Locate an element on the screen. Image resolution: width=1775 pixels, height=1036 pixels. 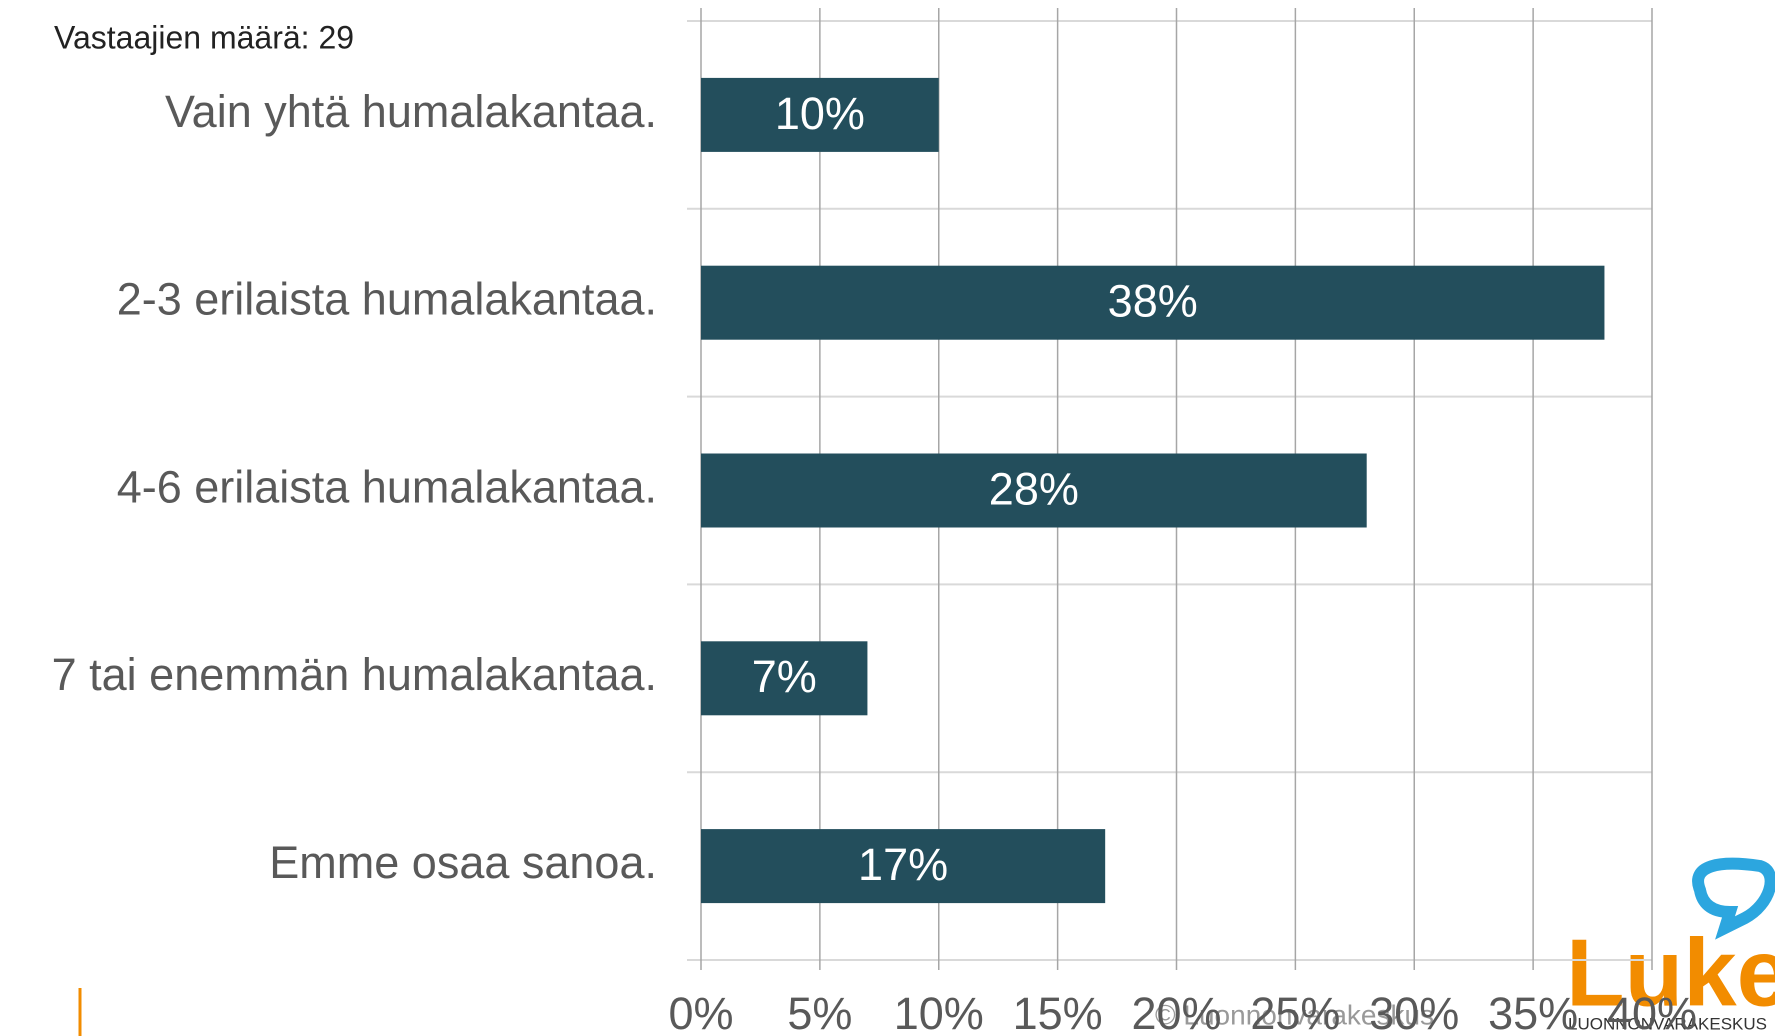
x-tick-label: 25% is located at coordinates (1295, 1012).